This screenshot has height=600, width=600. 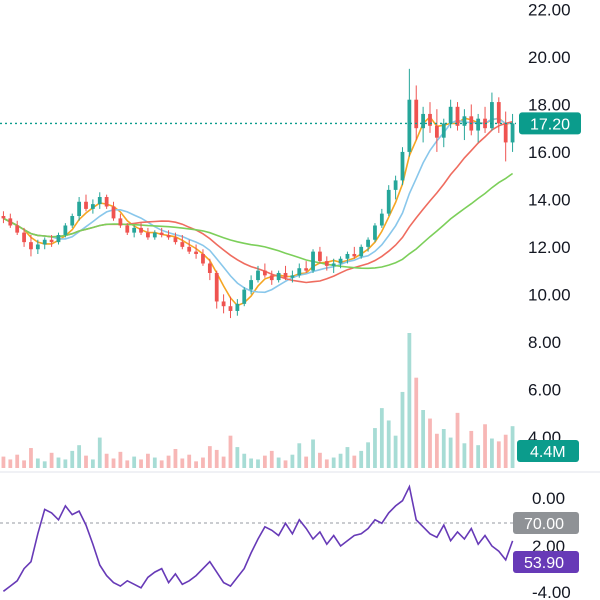 What do you see at coordinates (549, 199) in the screenshot?
I see `price-tick-label: 14.00` at bounding box center [549, 199].